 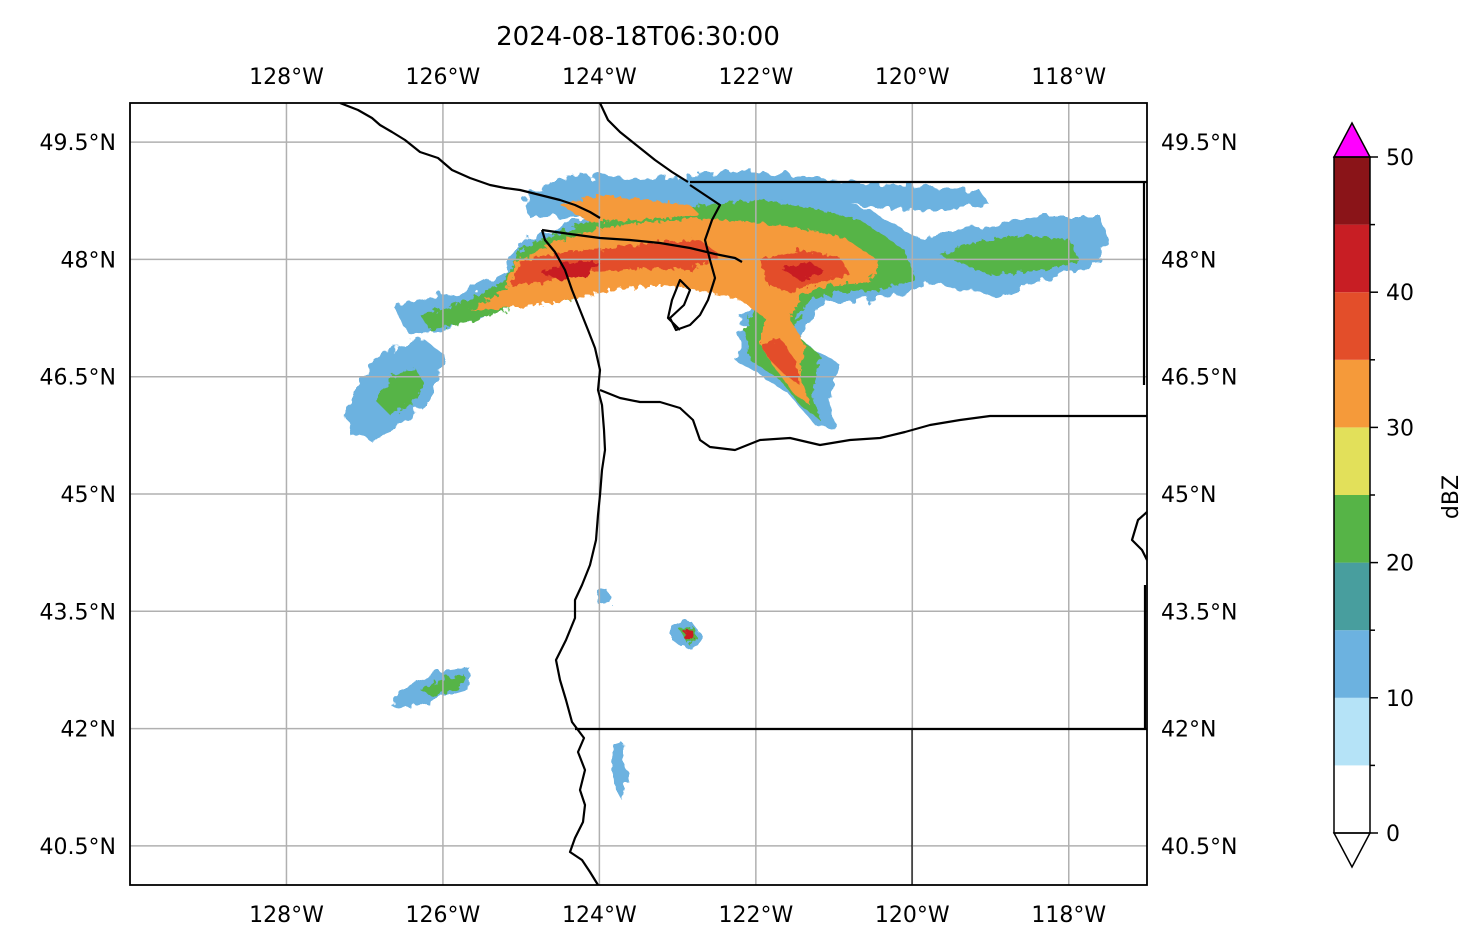 What do you see at coordinates (78, 378) in the screenshot?
I see `lat-tick-label-left: 46.5°N` at bounding box center [78, 378].